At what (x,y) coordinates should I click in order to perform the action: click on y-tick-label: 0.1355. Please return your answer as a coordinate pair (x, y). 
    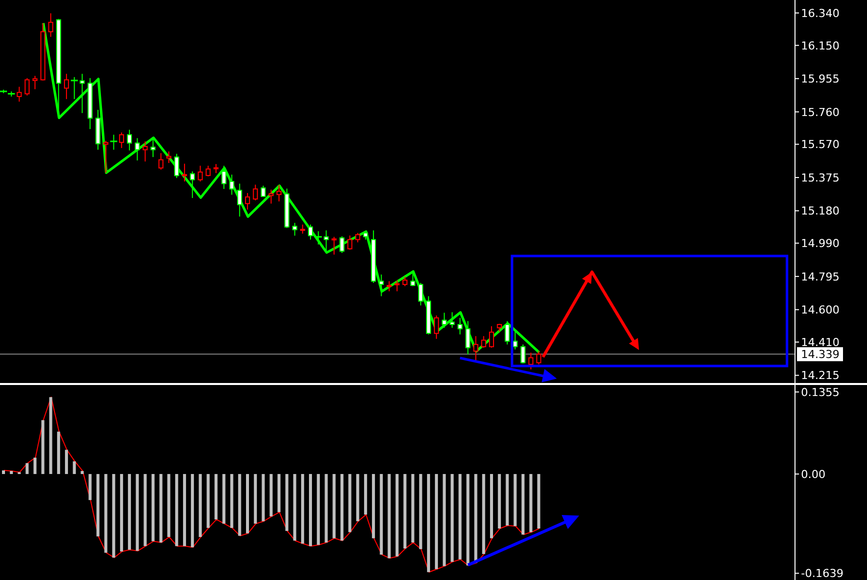
    Looking at the image, I should click on (820, 392).